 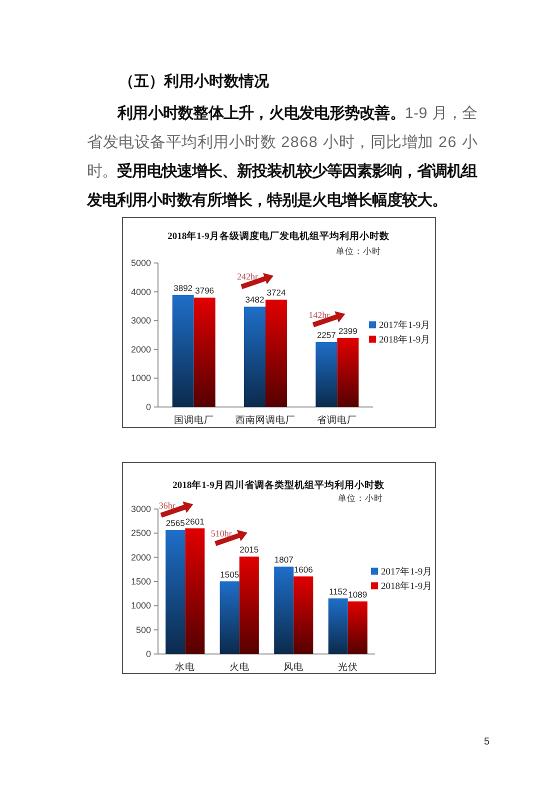 What do you see at coordinates (279, 485) in the screenshot?
I see `chart-title: 2018年1-9月四川省调各类型机组平均利用小时数` at bounding box center [279, 485].